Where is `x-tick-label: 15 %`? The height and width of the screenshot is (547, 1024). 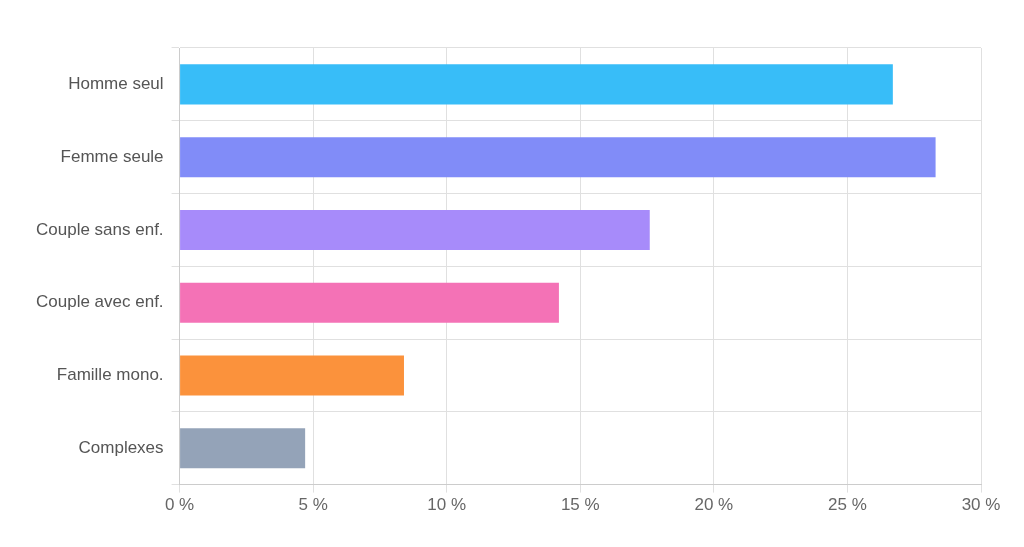 x-tick-label: 15 % is located at coordinates (580, 505).